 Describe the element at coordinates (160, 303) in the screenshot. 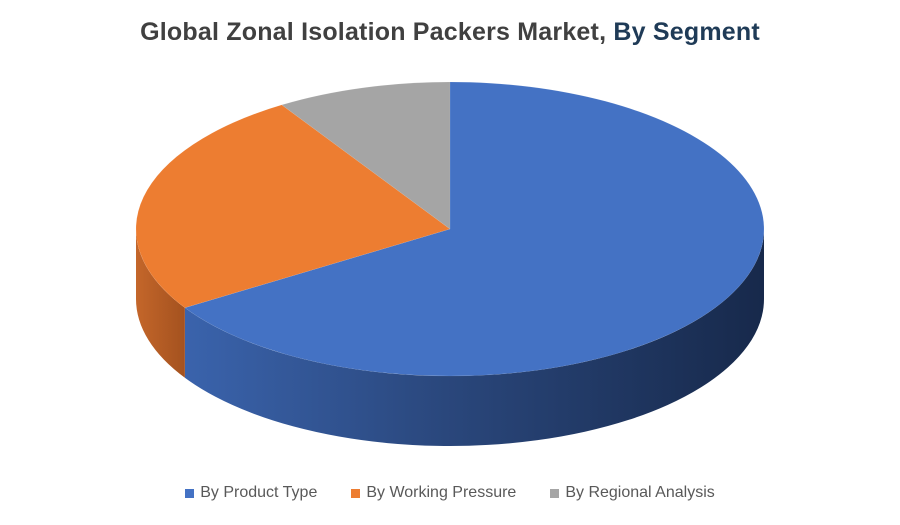

I see `pie-side-working-pressure` at that location.